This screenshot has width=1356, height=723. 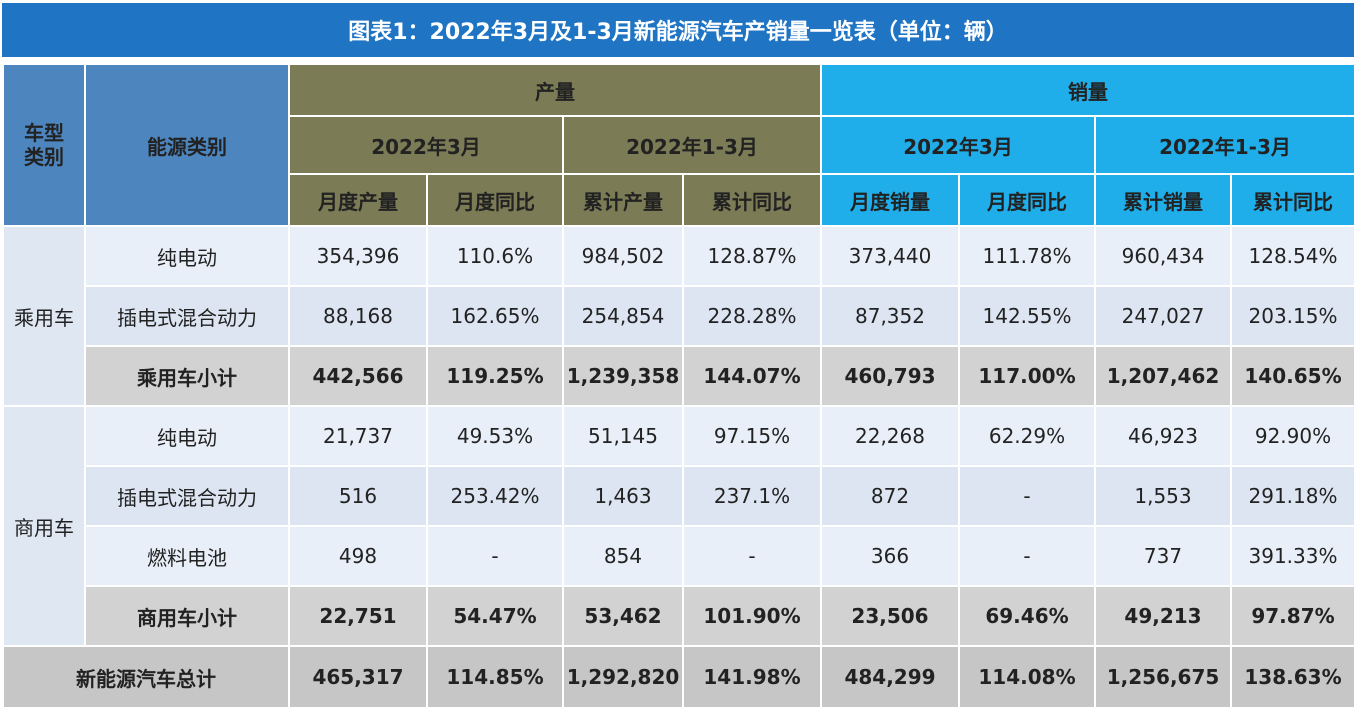 What do you see at coordinates (358, 677) in the screenshot?
I see `cell: 465,317` at bounding box center [358, 677].